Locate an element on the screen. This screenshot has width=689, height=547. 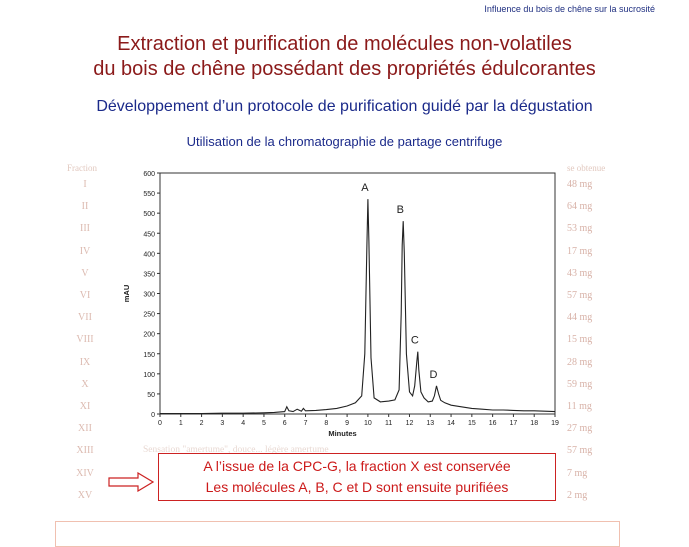
x-tick-label: 19 is located at coordinates (555, 423).